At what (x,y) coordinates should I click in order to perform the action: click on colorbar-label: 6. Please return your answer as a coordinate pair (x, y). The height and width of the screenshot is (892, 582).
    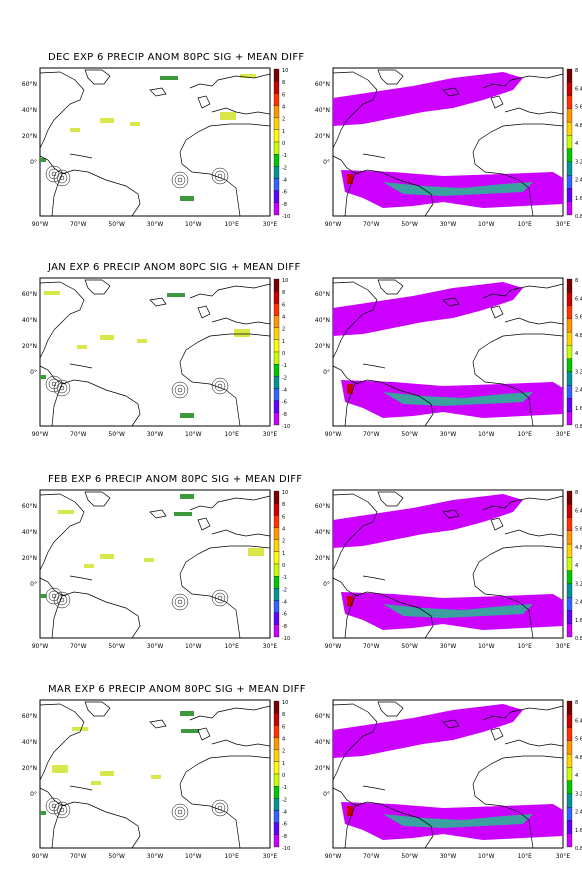
    Looking at the image, I should click on (283, 517).